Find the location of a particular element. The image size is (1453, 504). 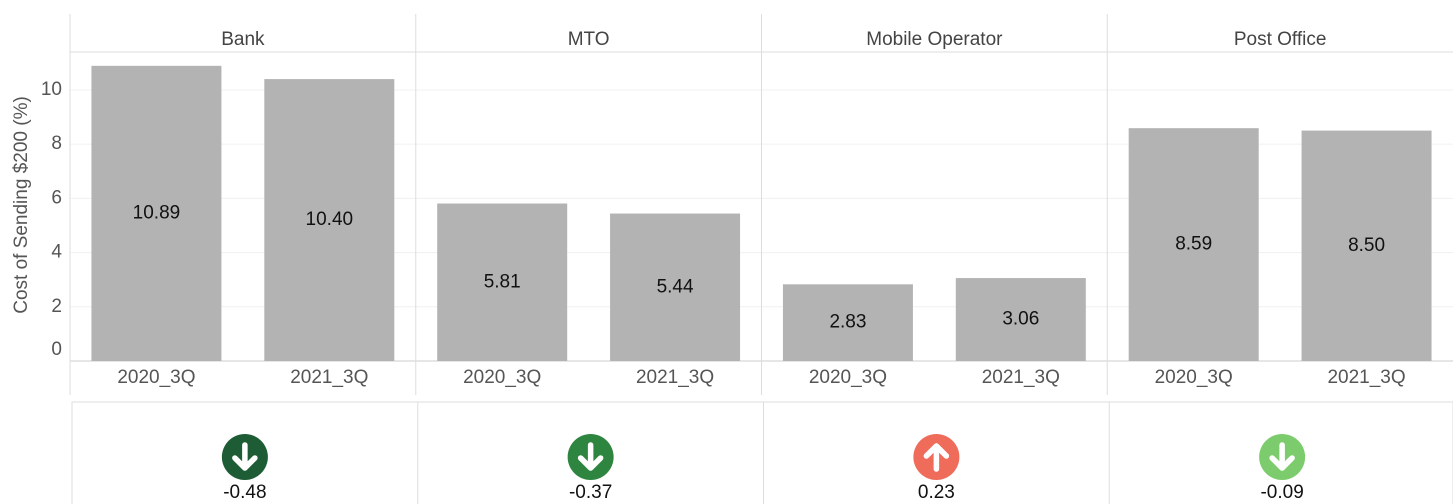

value-label: 5.81 is located at coordinates (502, 281).